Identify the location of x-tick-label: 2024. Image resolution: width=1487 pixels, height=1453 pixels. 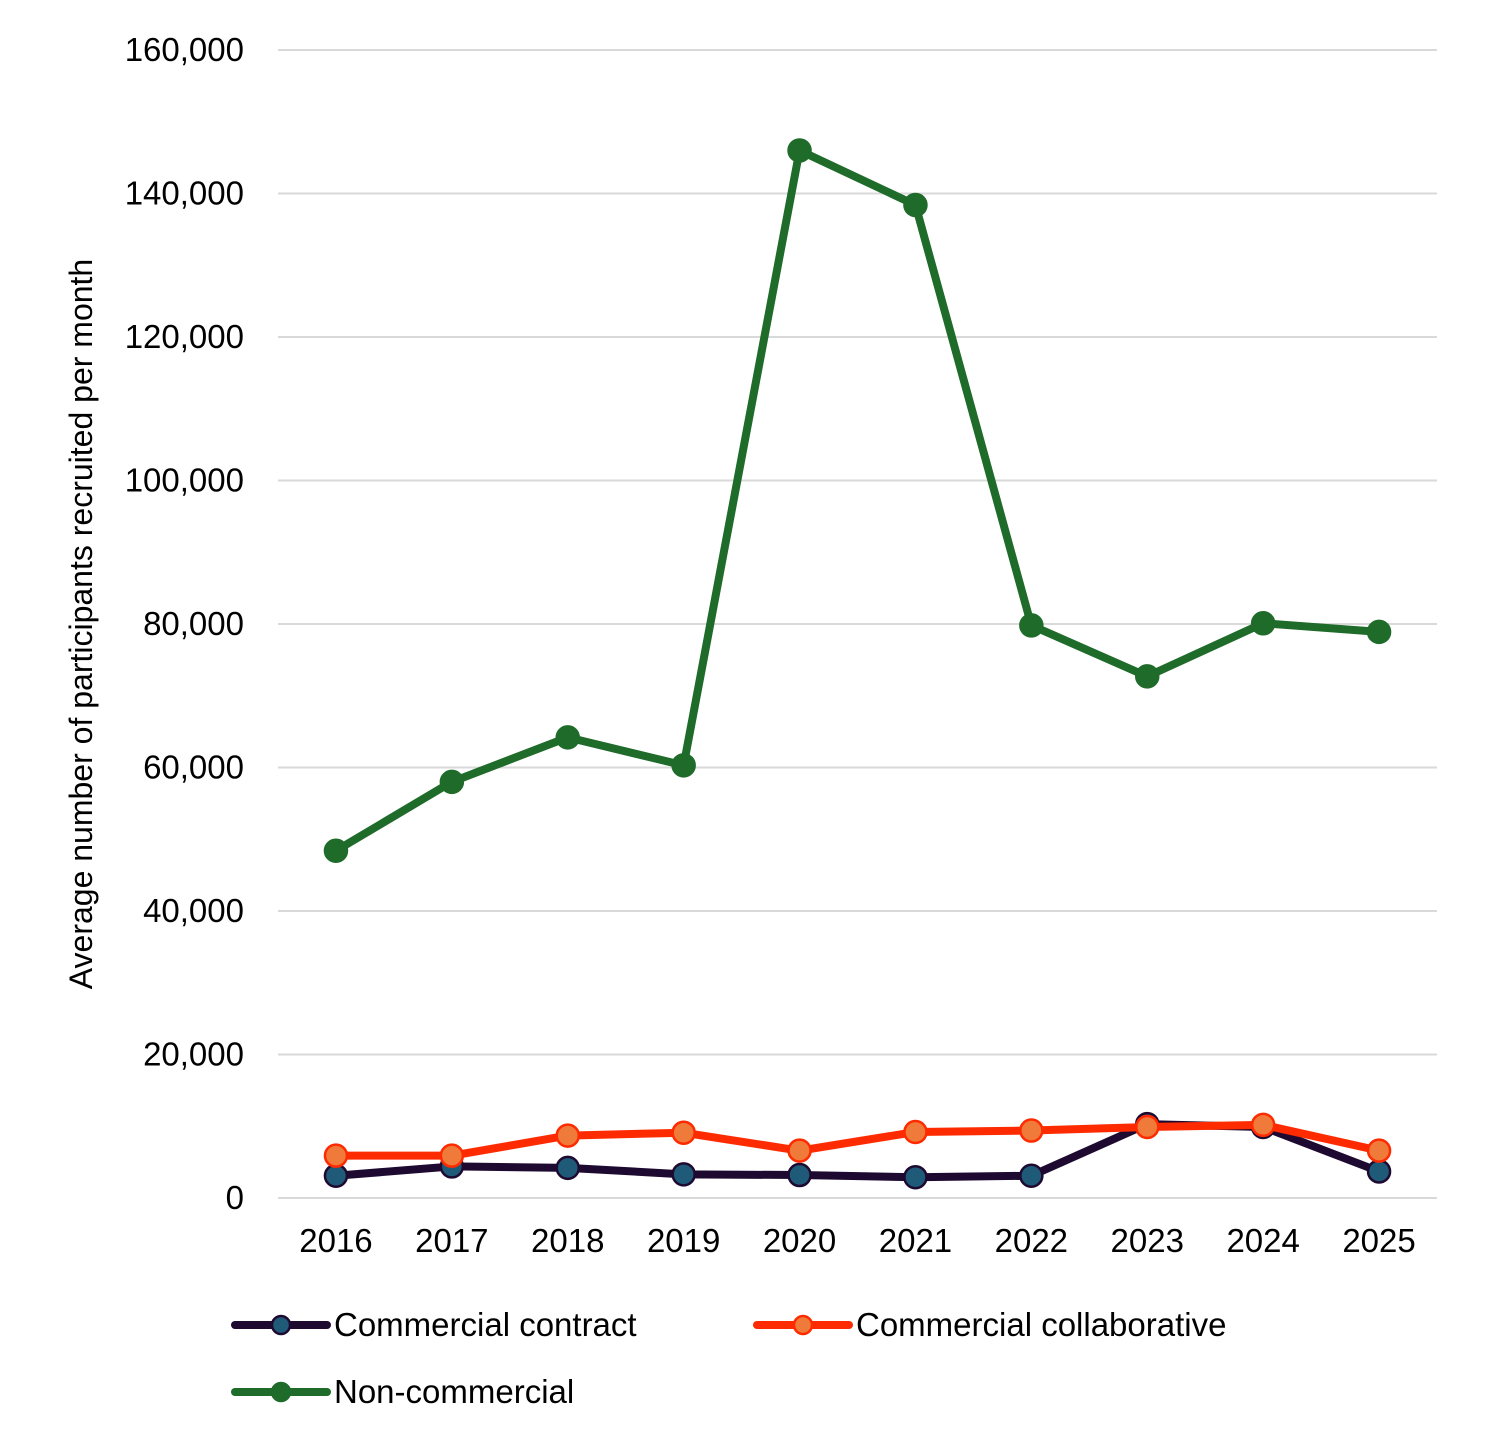
(1262, 1240).